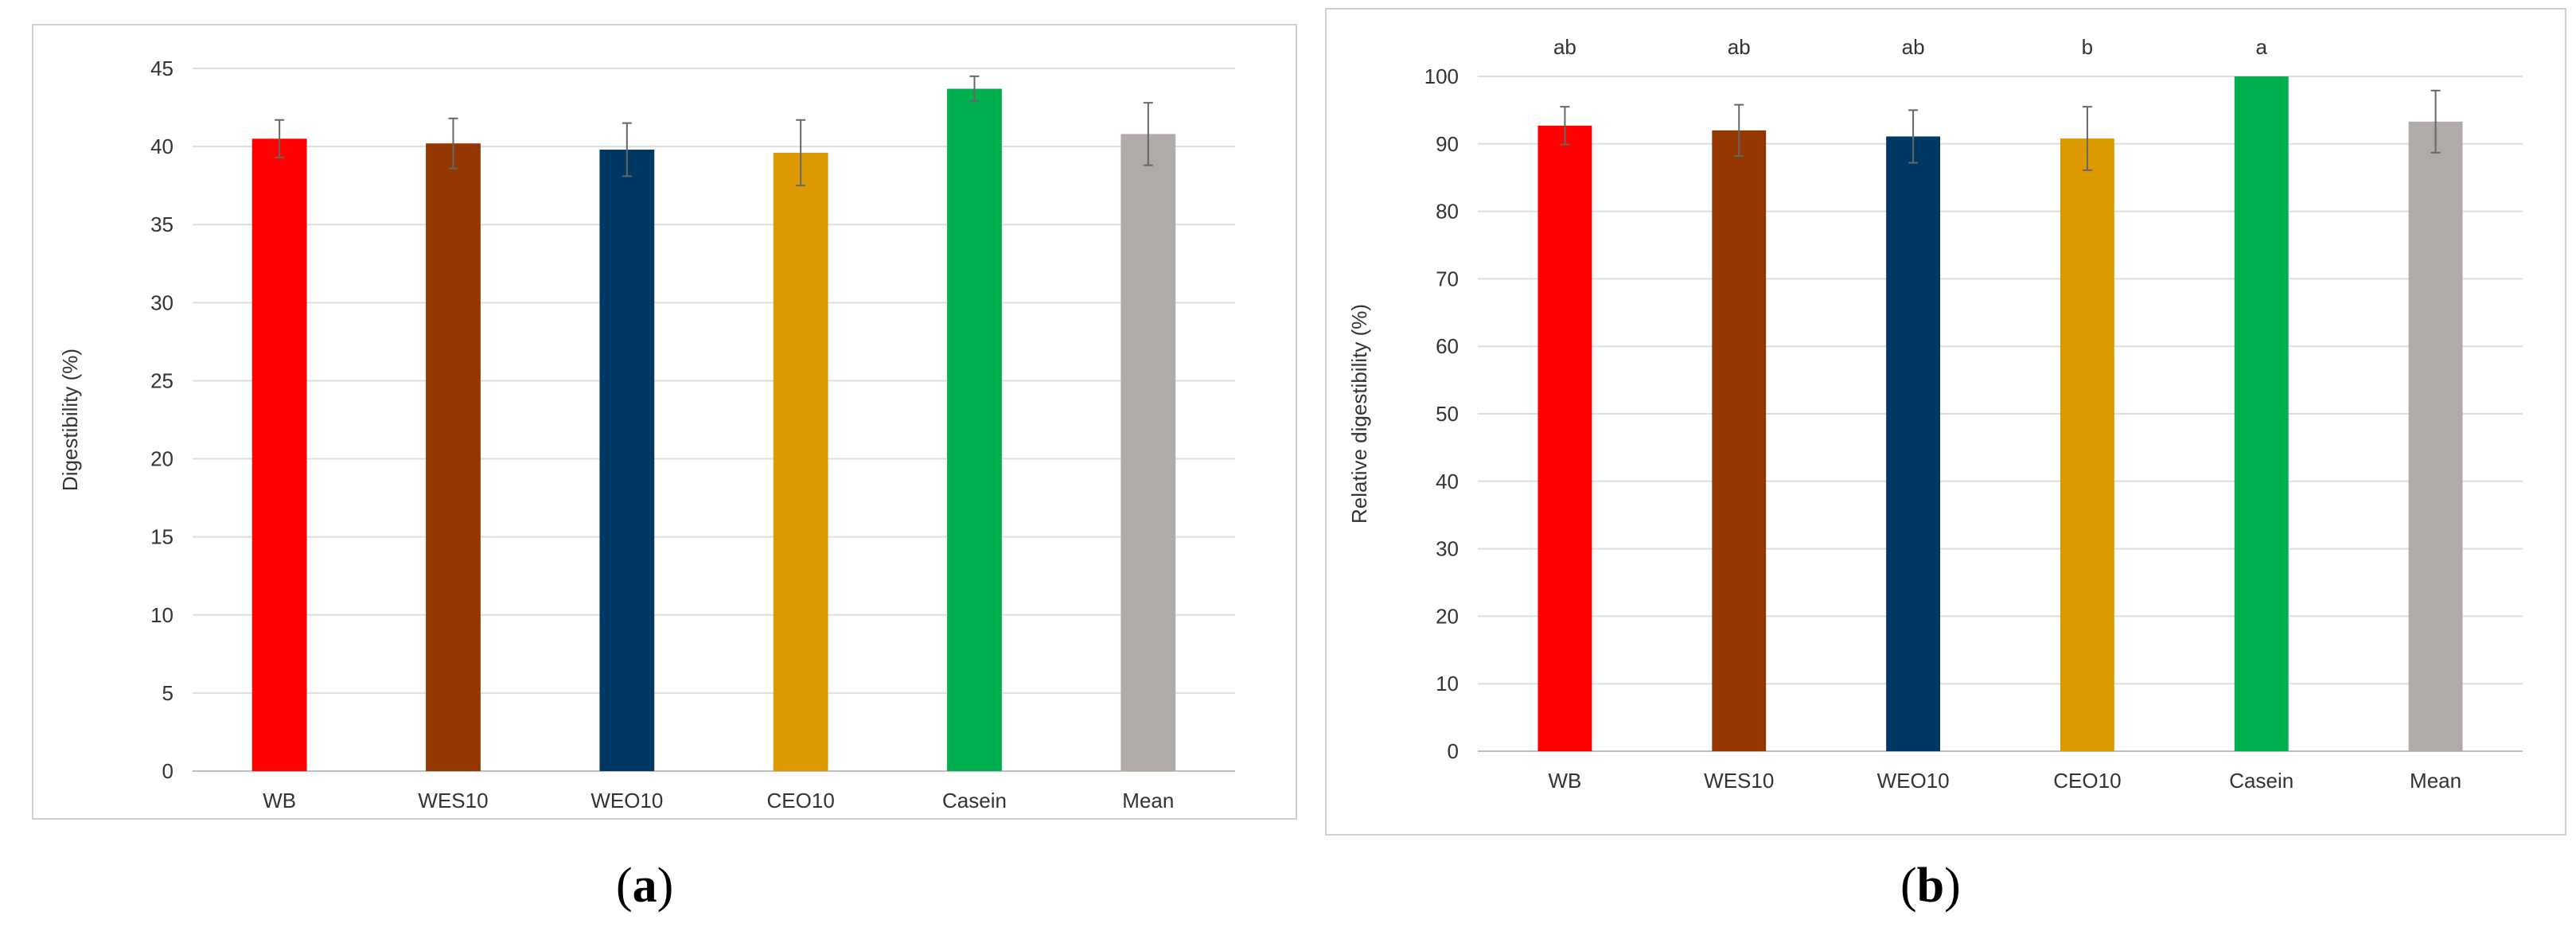 The image size is (2576, 939). Describe the element at coordinates (161, 224) in the screenshot. I see `y-tick-label: 35` at that location.